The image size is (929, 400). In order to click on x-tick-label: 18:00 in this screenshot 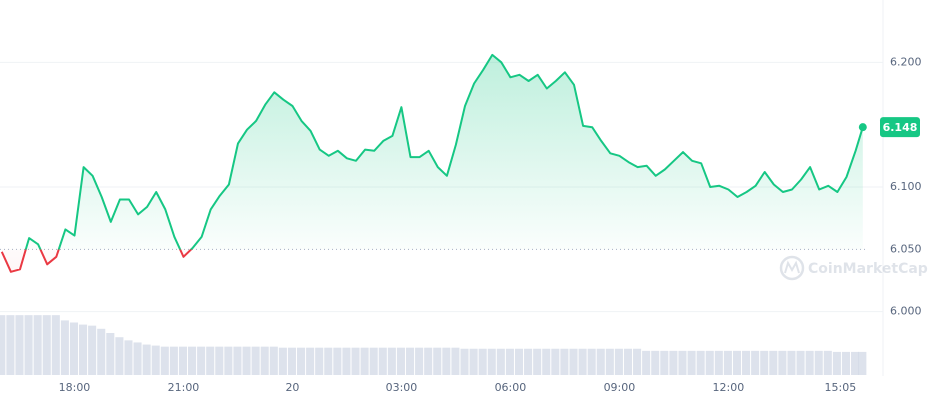, I will do `click(75, 387)`.